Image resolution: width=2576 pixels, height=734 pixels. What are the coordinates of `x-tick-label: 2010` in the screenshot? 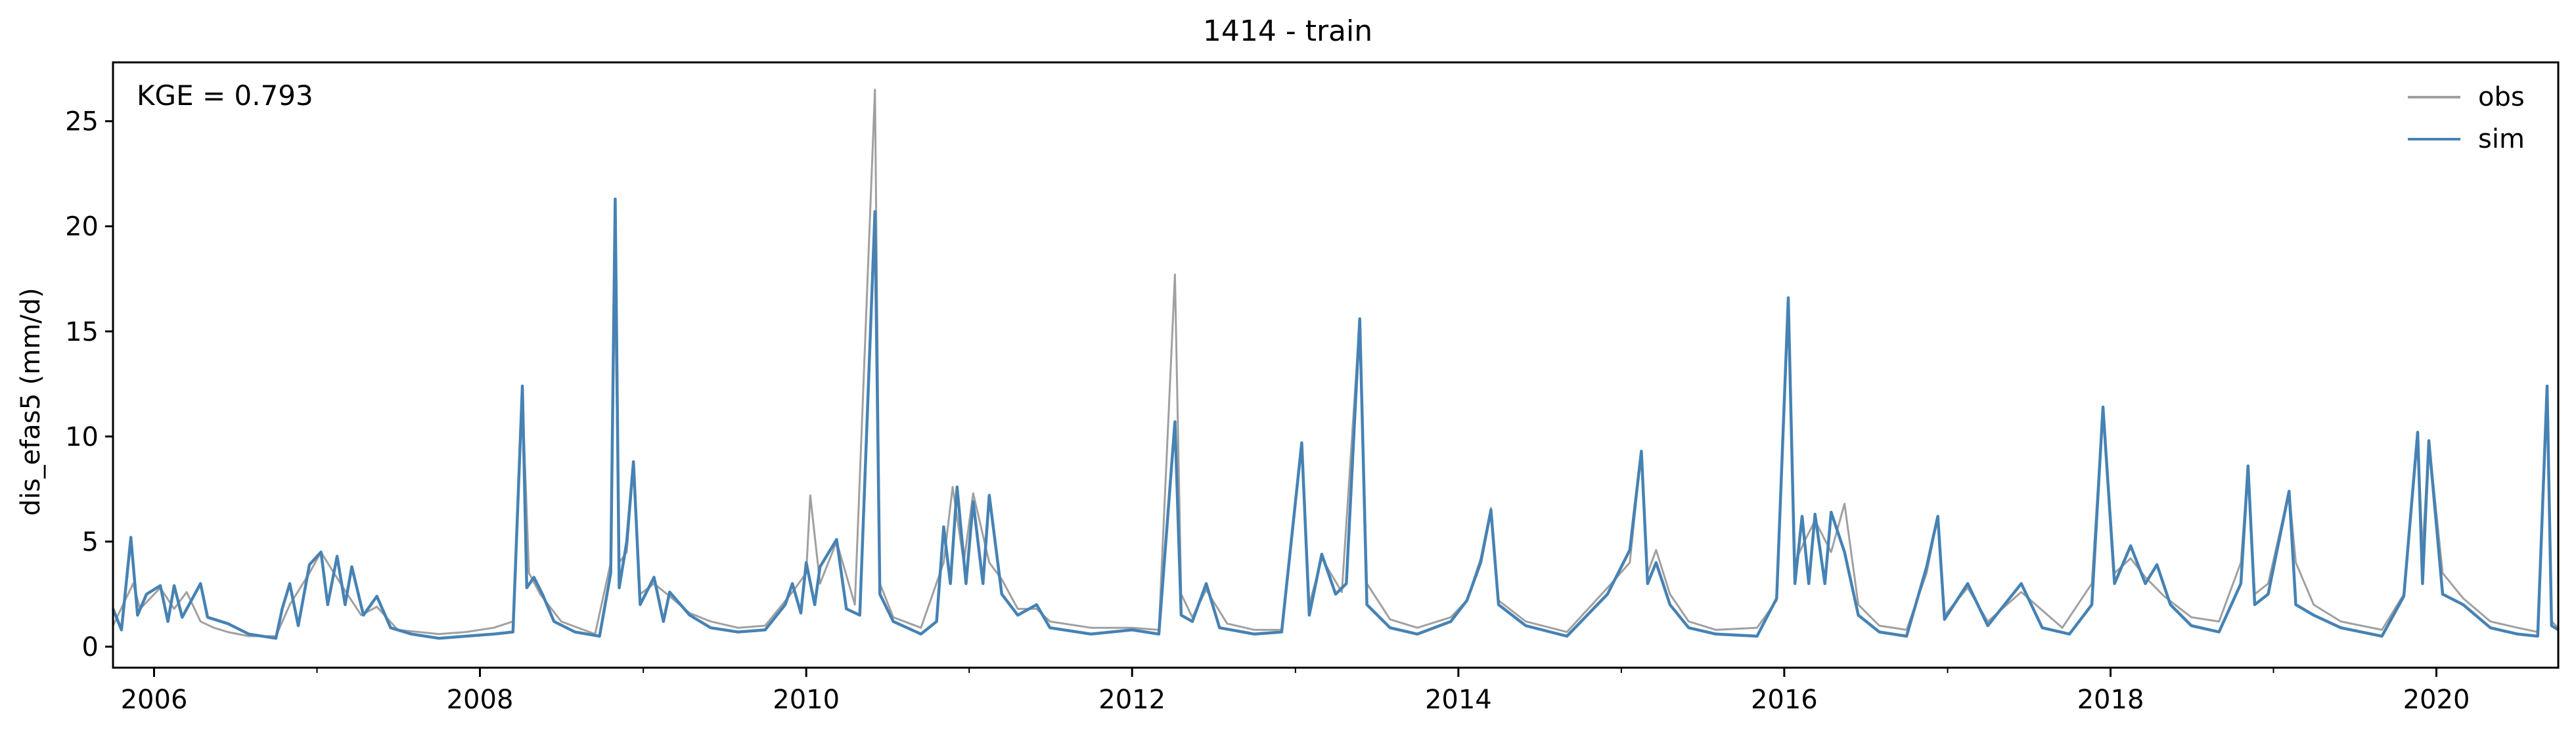 It's located at (806, 700).